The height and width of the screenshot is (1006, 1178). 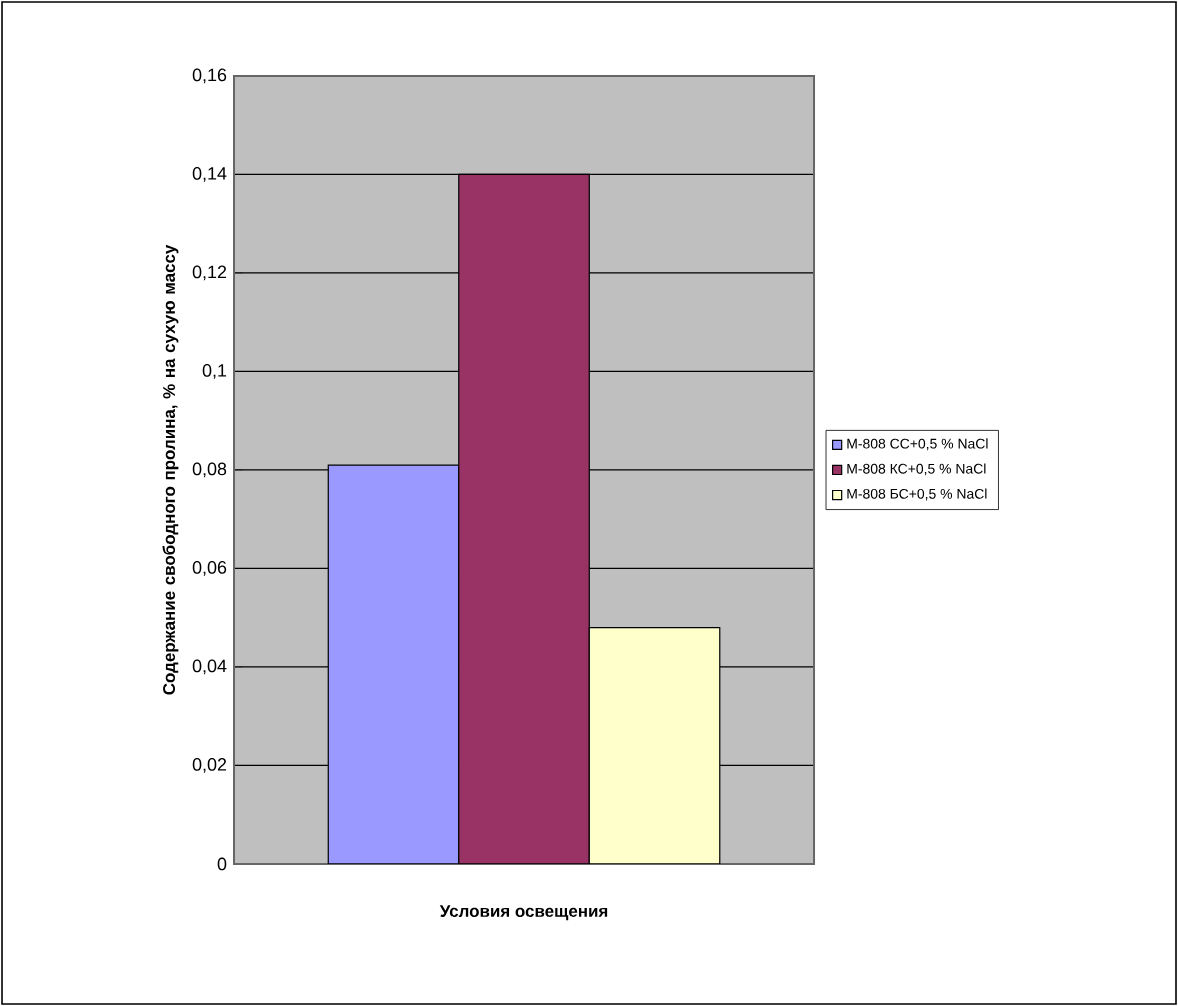 I want to click on y-tick-label: 0,1, so click(x=214, y=371).